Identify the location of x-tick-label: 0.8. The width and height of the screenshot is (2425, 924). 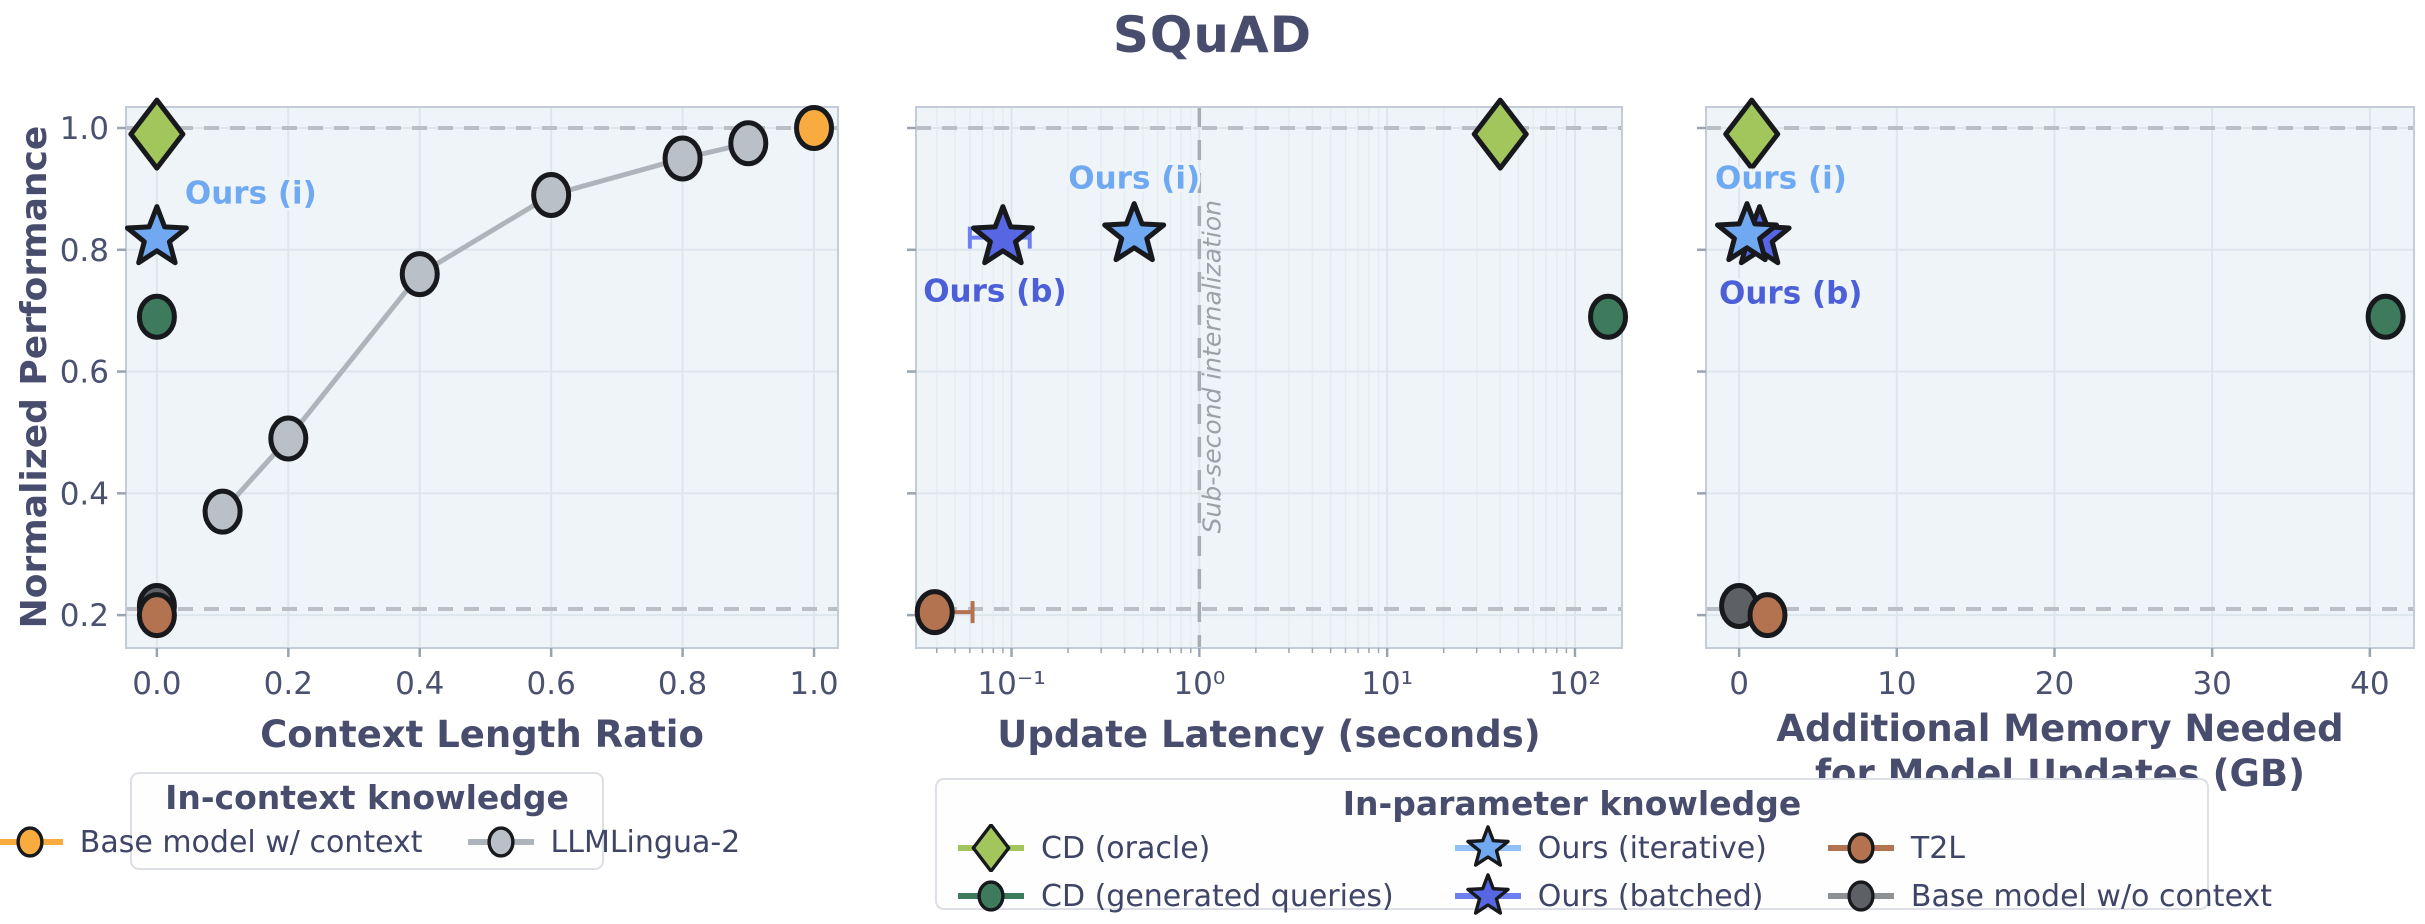
(682, 684).